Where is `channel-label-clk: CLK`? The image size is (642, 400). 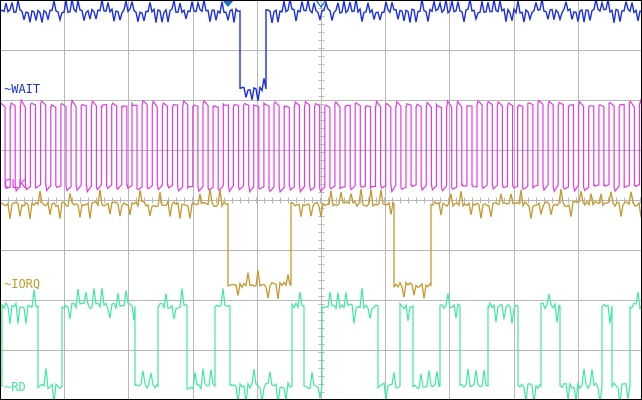
channel-label-clk: CLK is located at coordinates (15, 184).